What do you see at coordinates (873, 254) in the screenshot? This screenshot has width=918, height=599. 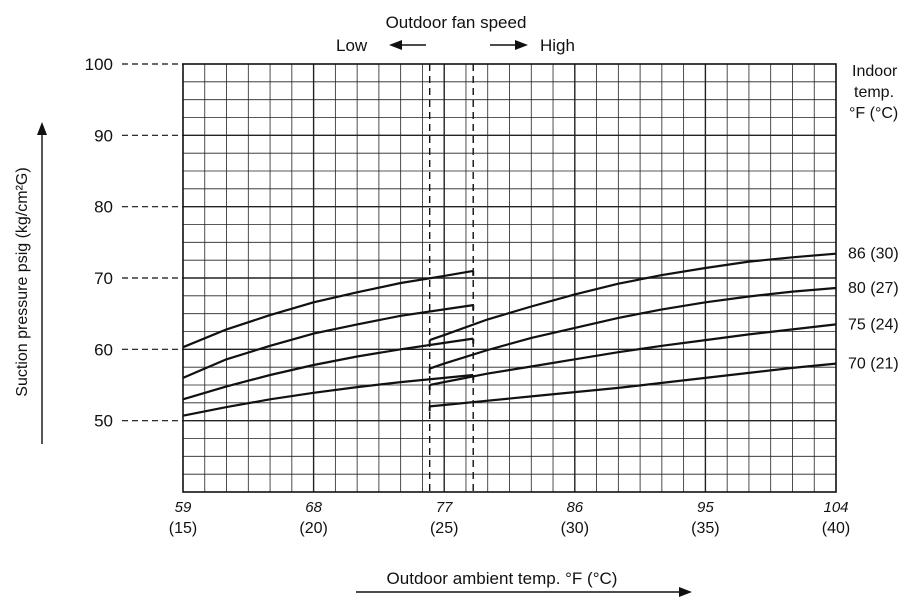 I see `series-label: 86 (30)` at bounding box center [873, 254].